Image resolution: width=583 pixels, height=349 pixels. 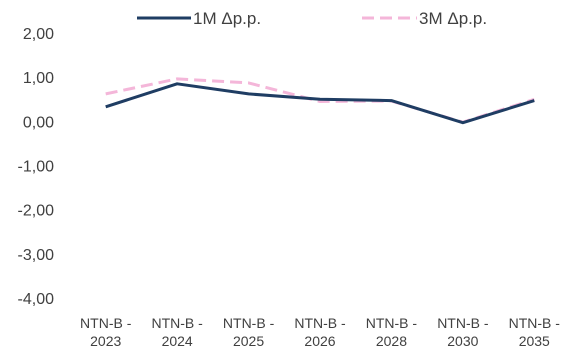 I want to click on y-axis: 2,00 1,00 0,00 -1,00 -2,00 -3,00 -4,00, so click(x=36, y=167).